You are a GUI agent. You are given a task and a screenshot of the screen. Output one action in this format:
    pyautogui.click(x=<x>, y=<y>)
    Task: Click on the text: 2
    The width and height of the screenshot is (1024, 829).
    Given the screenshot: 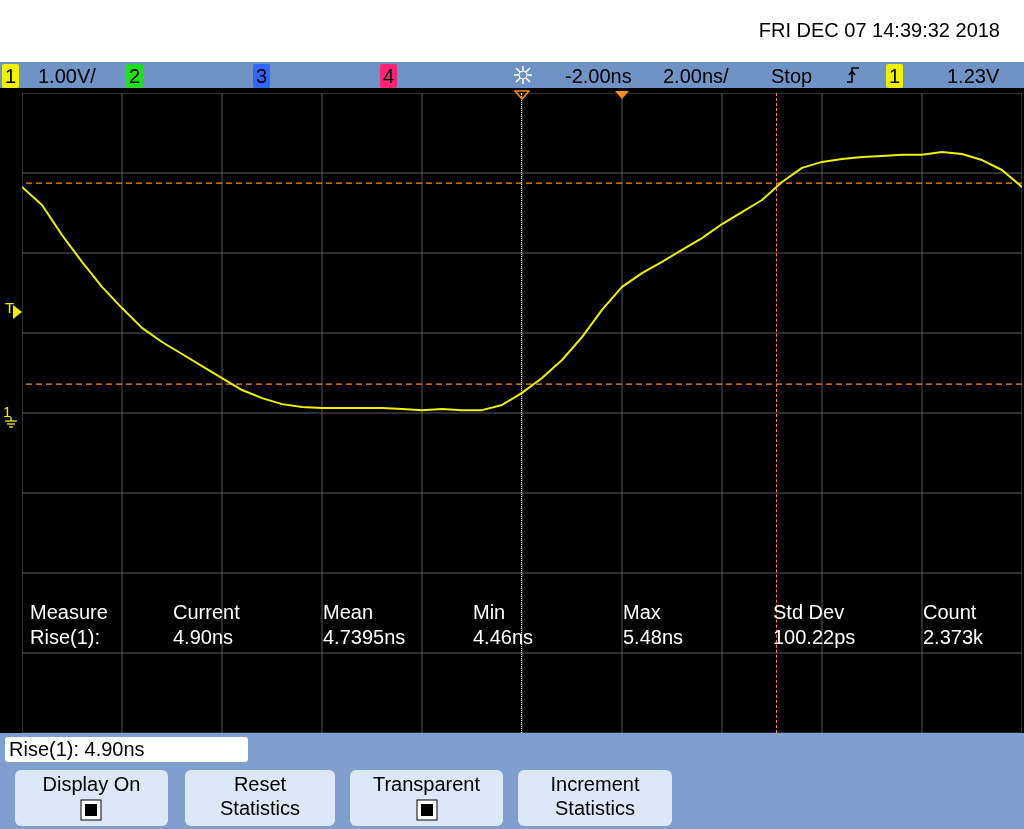 What is the action you would take?
    pyautogui.click(x=135, y=76)
    